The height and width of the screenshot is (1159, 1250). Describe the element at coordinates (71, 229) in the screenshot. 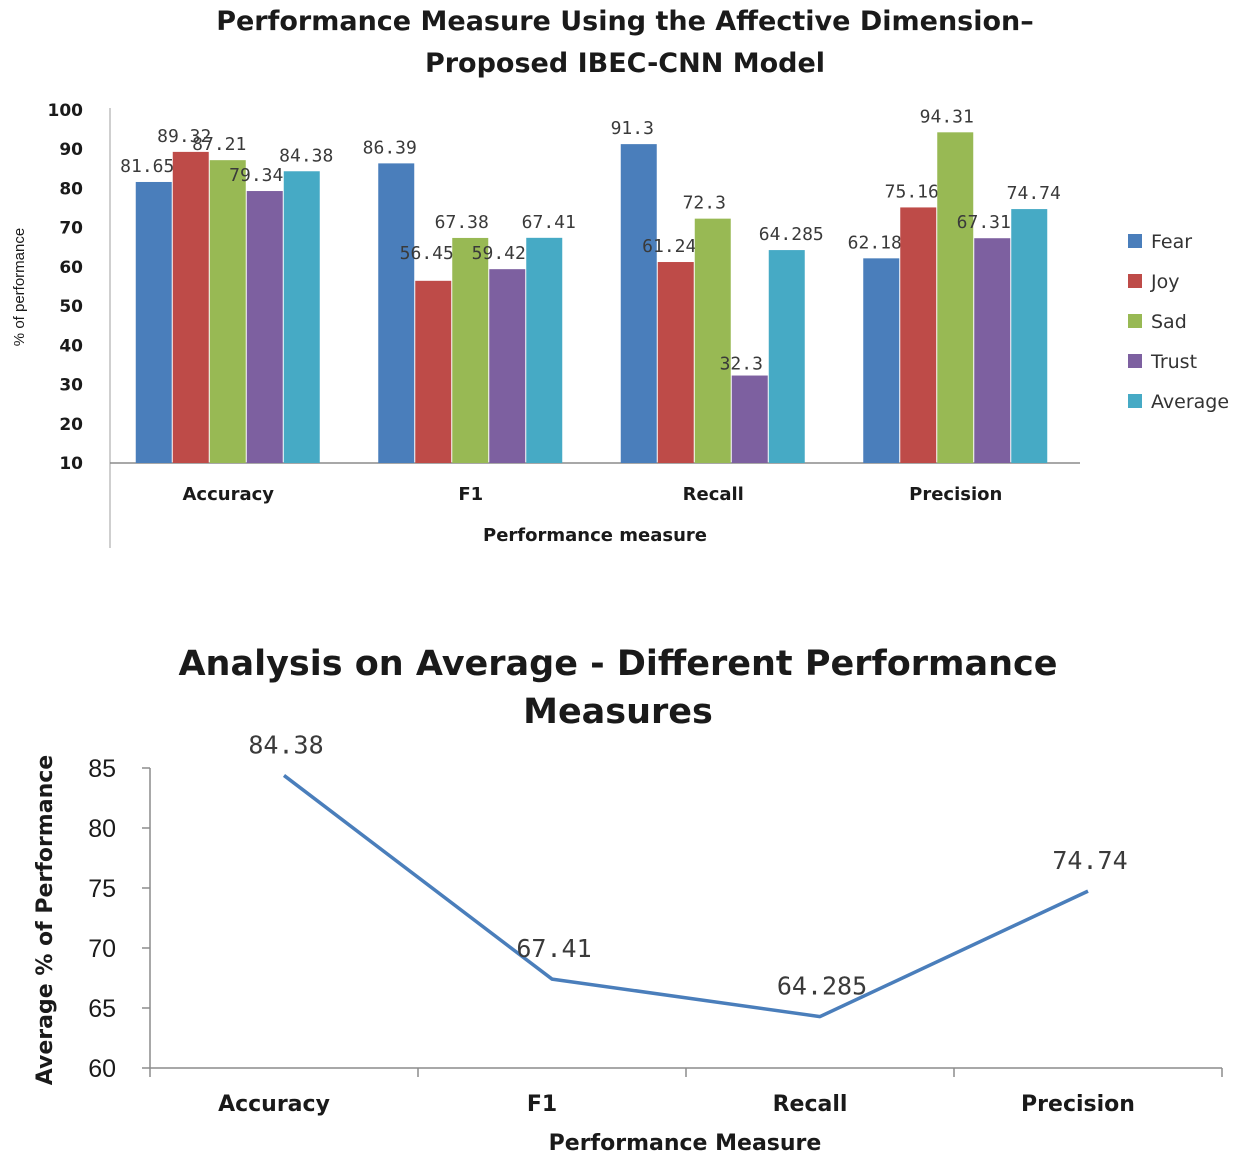

I see `bar-y-tick-label: 70` at that location.